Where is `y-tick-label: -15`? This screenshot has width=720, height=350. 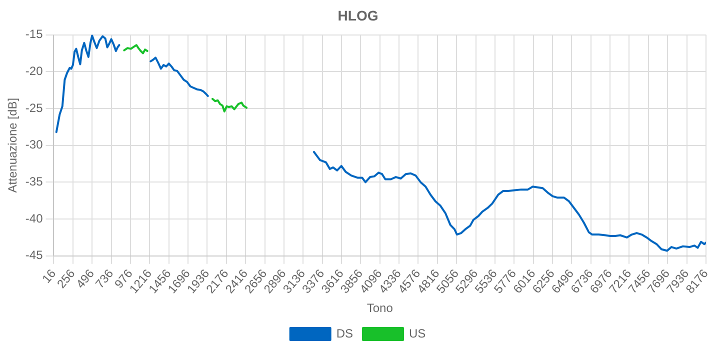 y-tick-label: -15 is located at coordinates (34, 34).